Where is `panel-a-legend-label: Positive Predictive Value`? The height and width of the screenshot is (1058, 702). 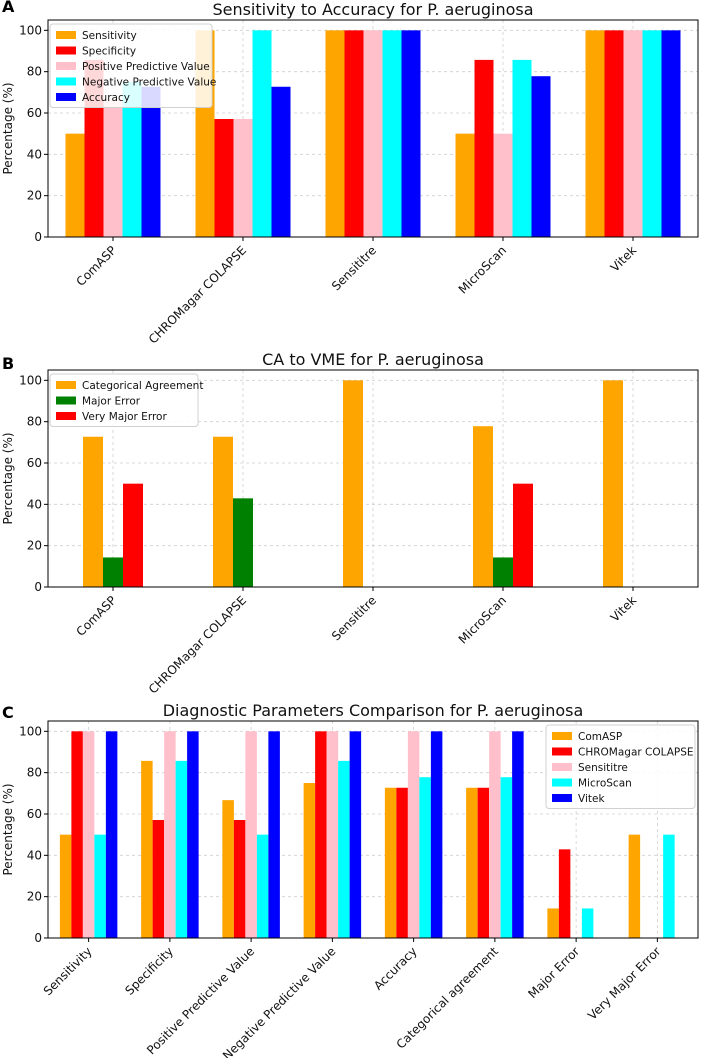 panel-a-legend-label: Positive Predictive Value is located at coordinates (146, 67).